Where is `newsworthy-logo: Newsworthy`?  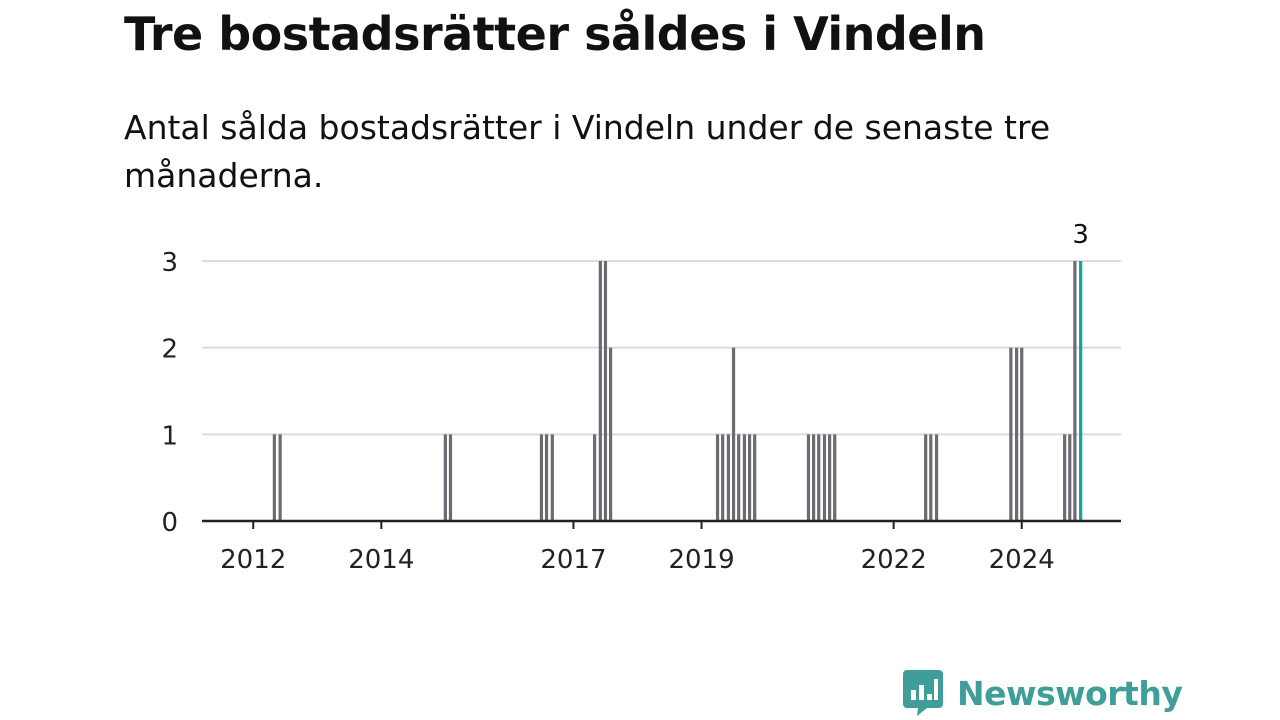
newsworthy-logo: Newsworthy is located at coordinates (1043, 693).